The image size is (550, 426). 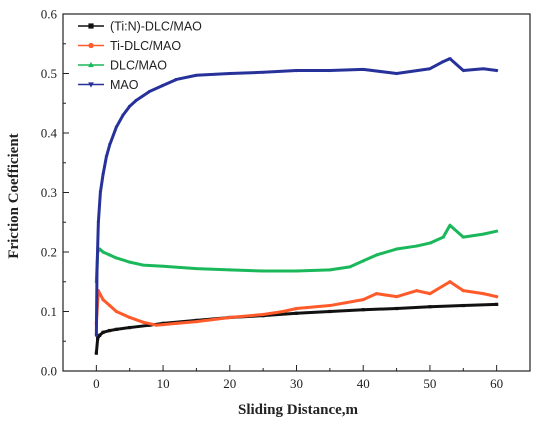 I want to click on series-ti-dlc-mao, so click(x=296, y=303).